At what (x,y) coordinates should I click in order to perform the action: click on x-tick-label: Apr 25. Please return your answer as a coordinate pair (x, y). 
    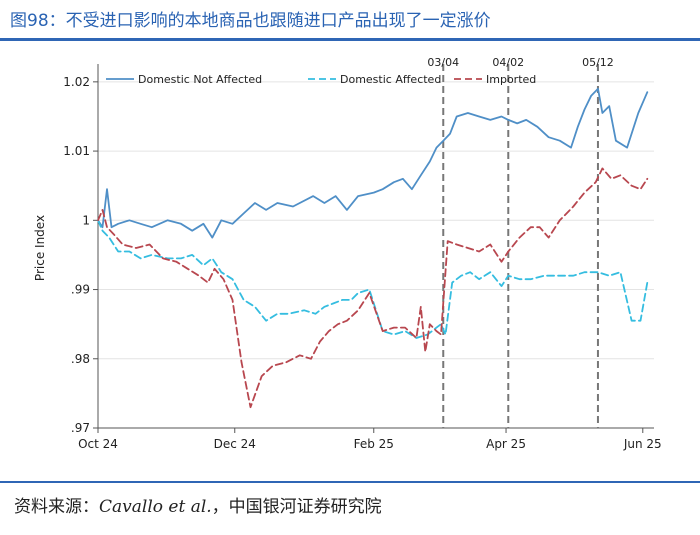
    Looking at the image, I should click on (506, 444).